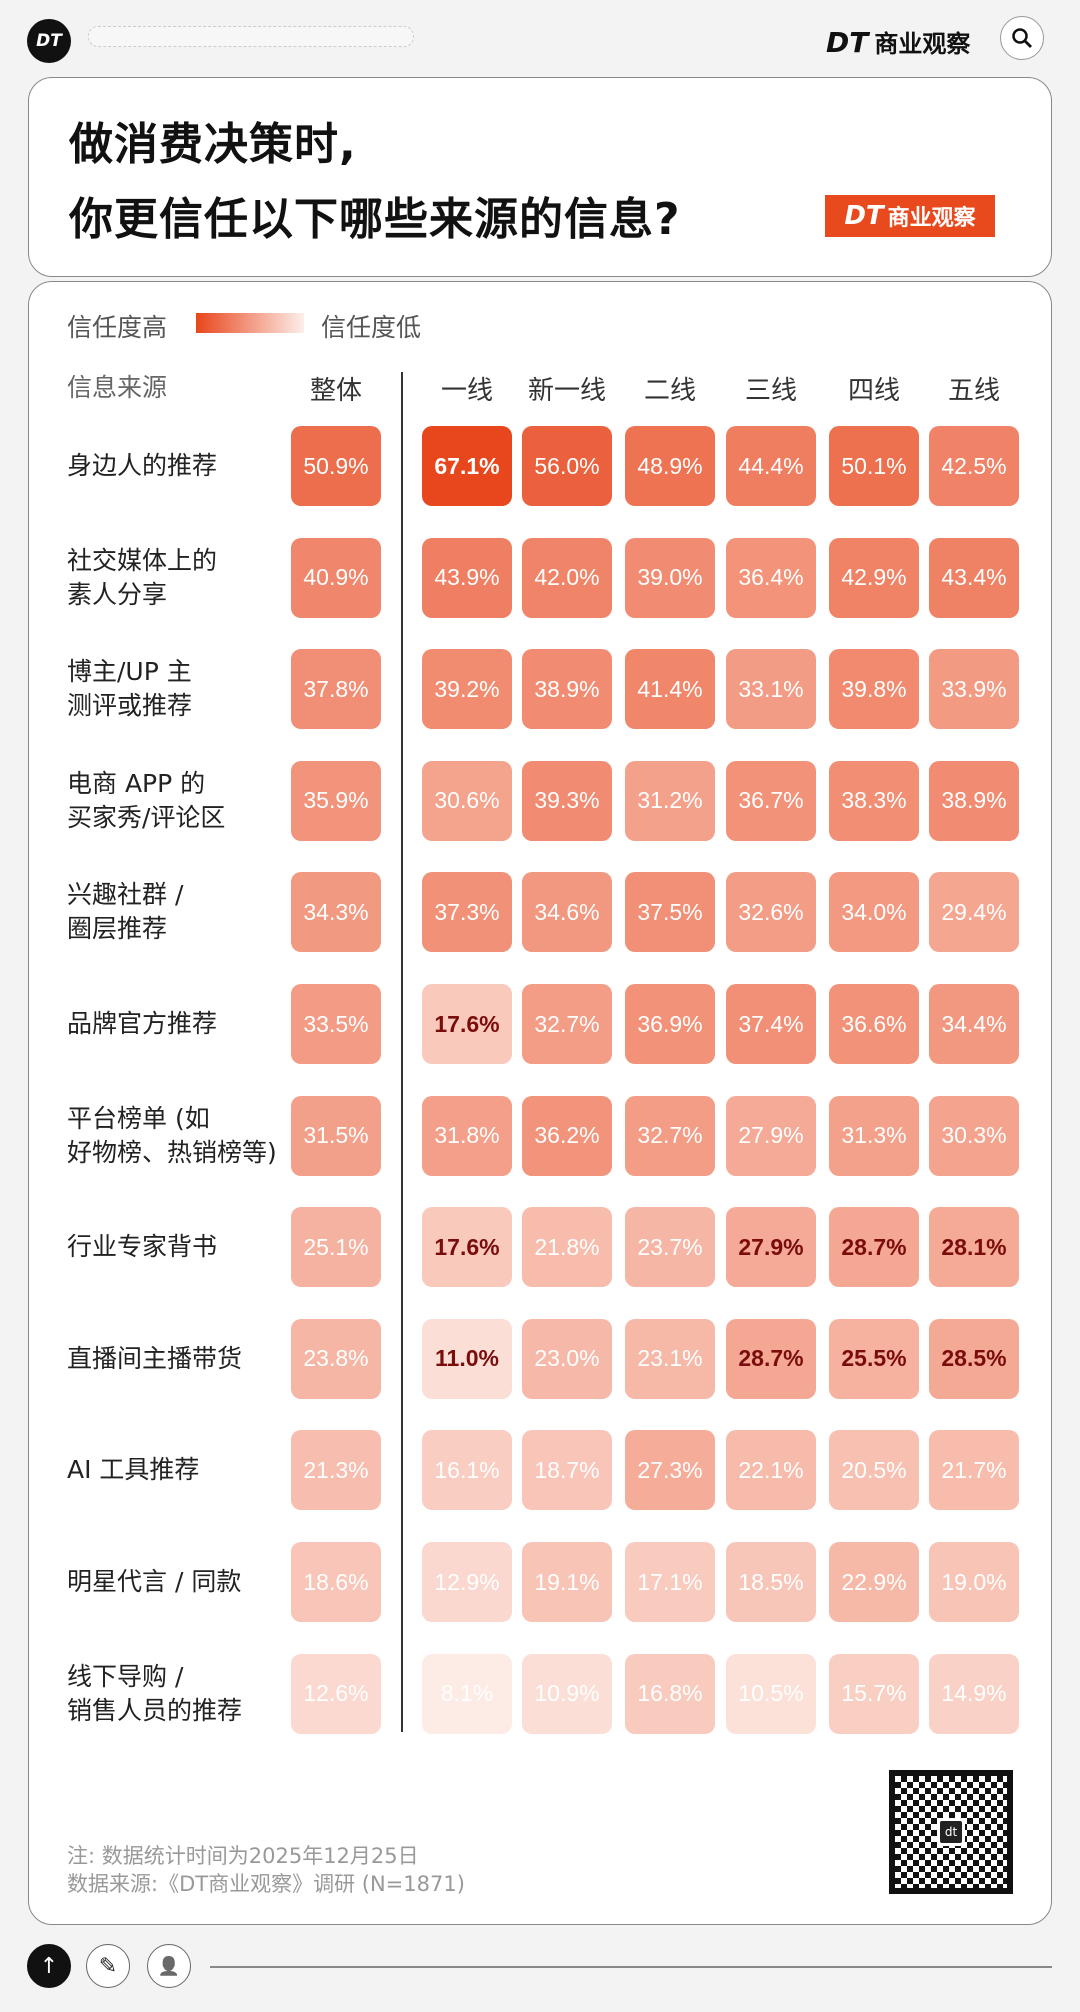  What do you see at coordinates (467, 689) in the screenshot?
I see `heatmap-cell: 39.2%` at bounding box center [467, 689].